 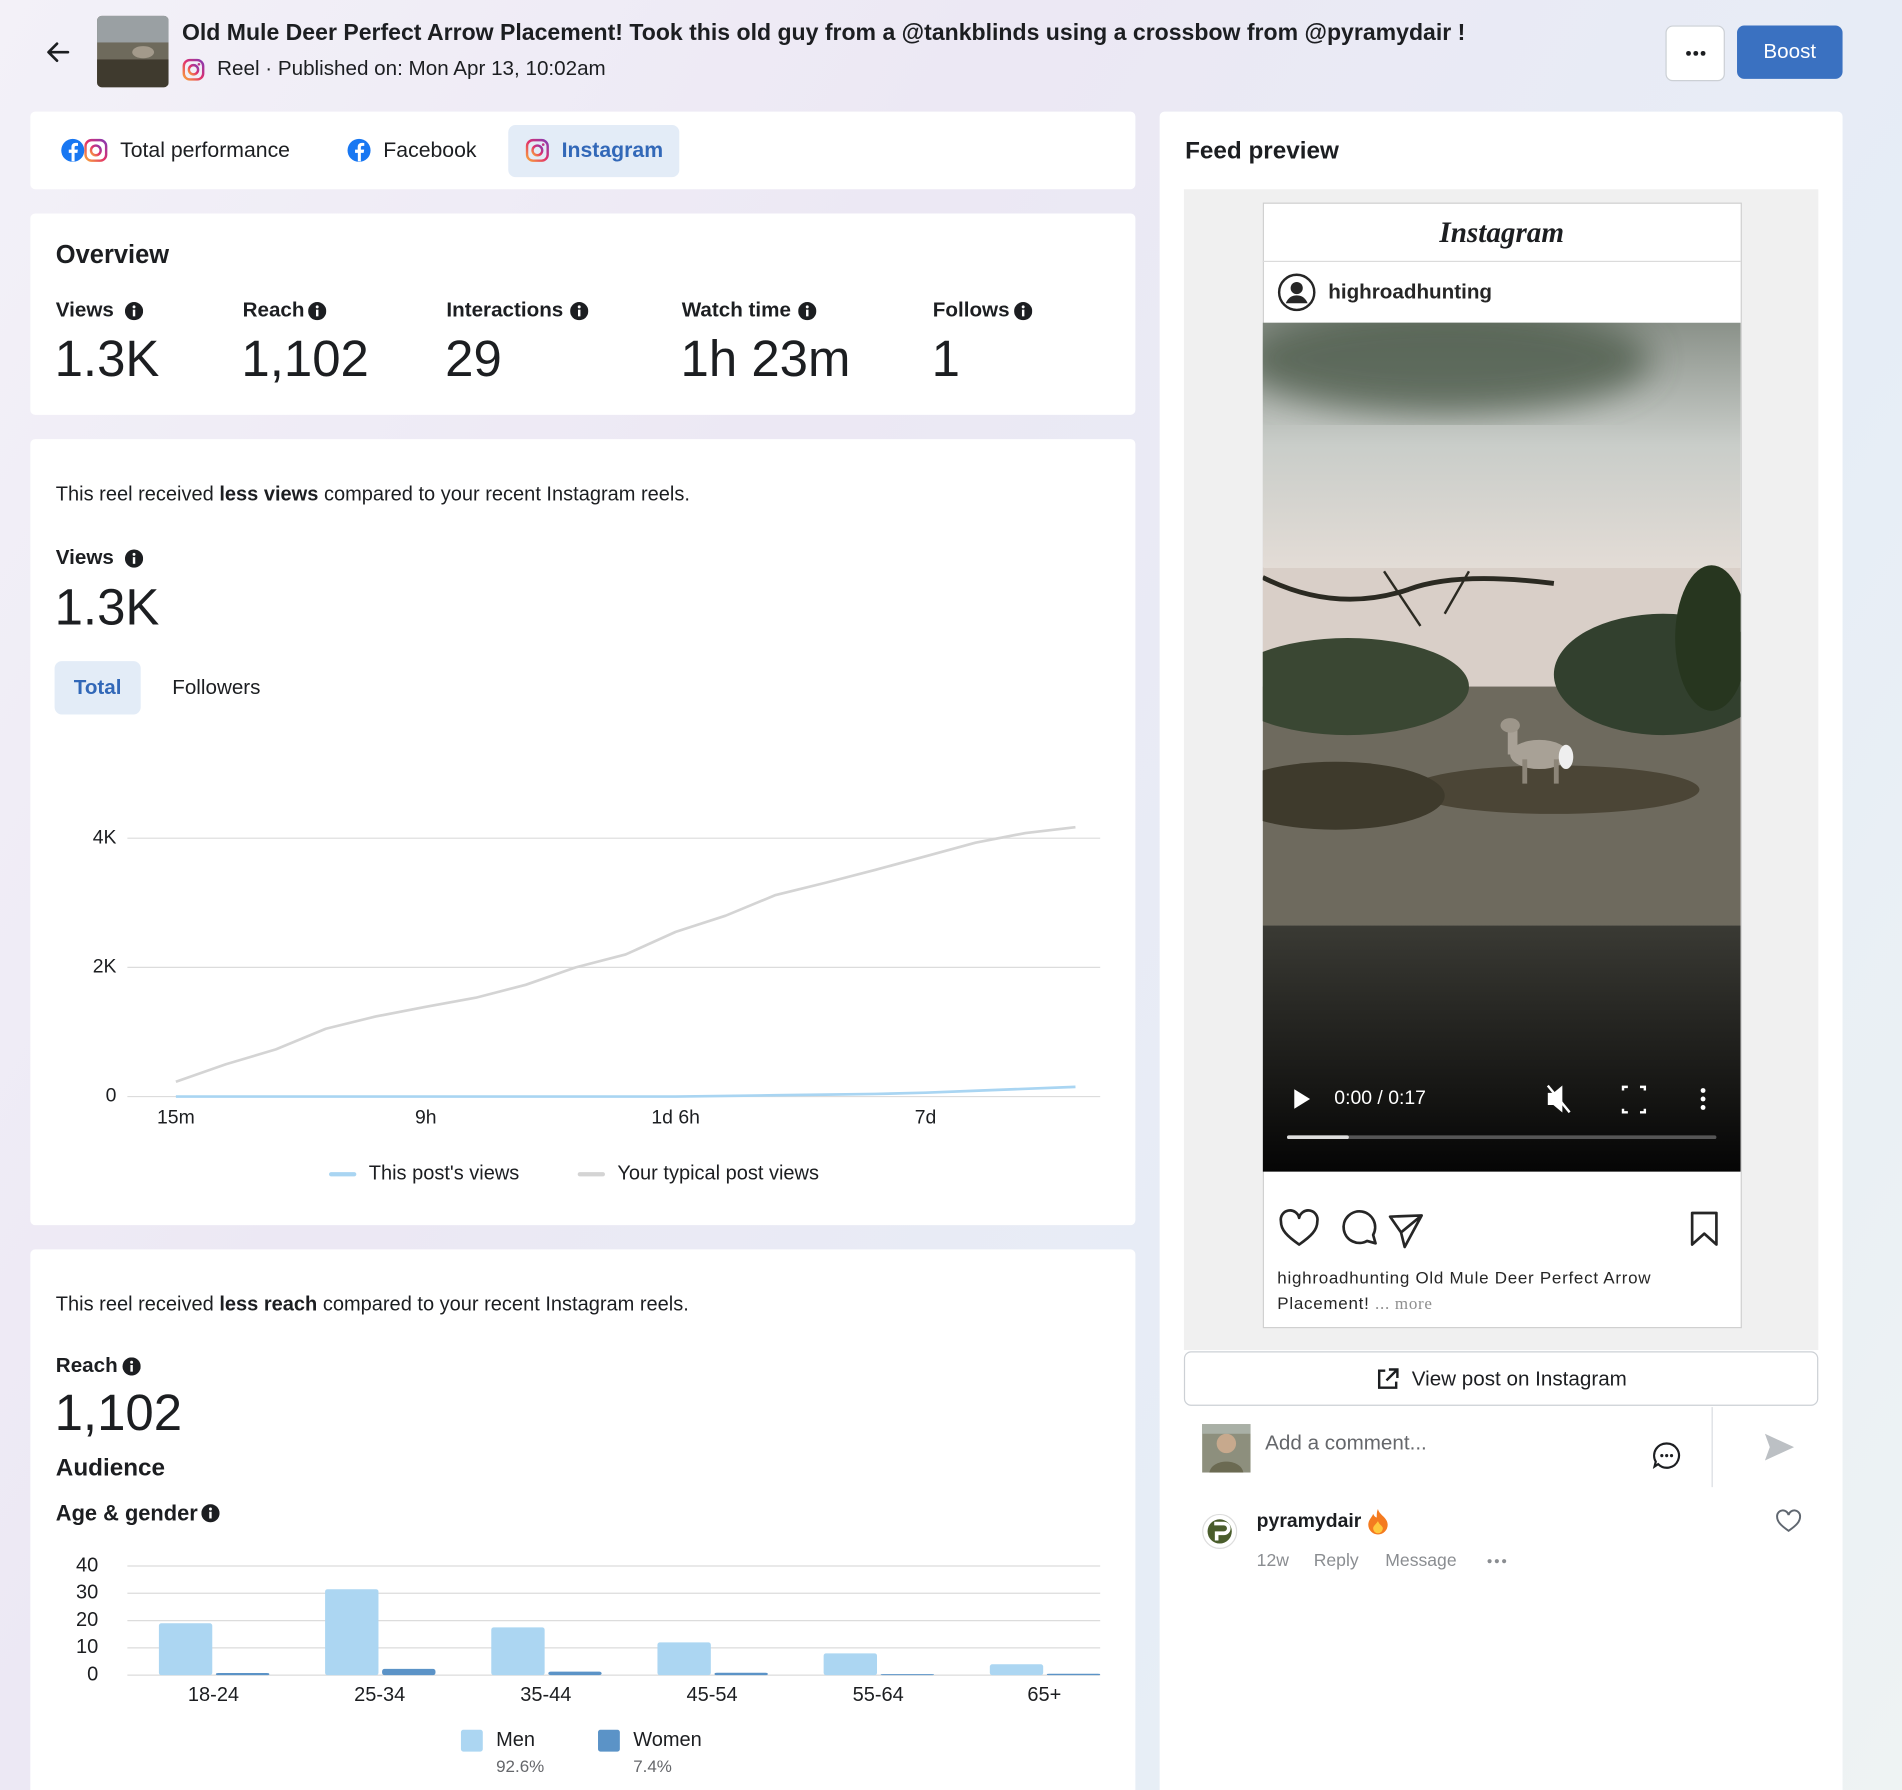 What do you see at coordinates (97, 688) in the screenshot?
I see `toggle-selected: Total` at bounding box center [97, 688].